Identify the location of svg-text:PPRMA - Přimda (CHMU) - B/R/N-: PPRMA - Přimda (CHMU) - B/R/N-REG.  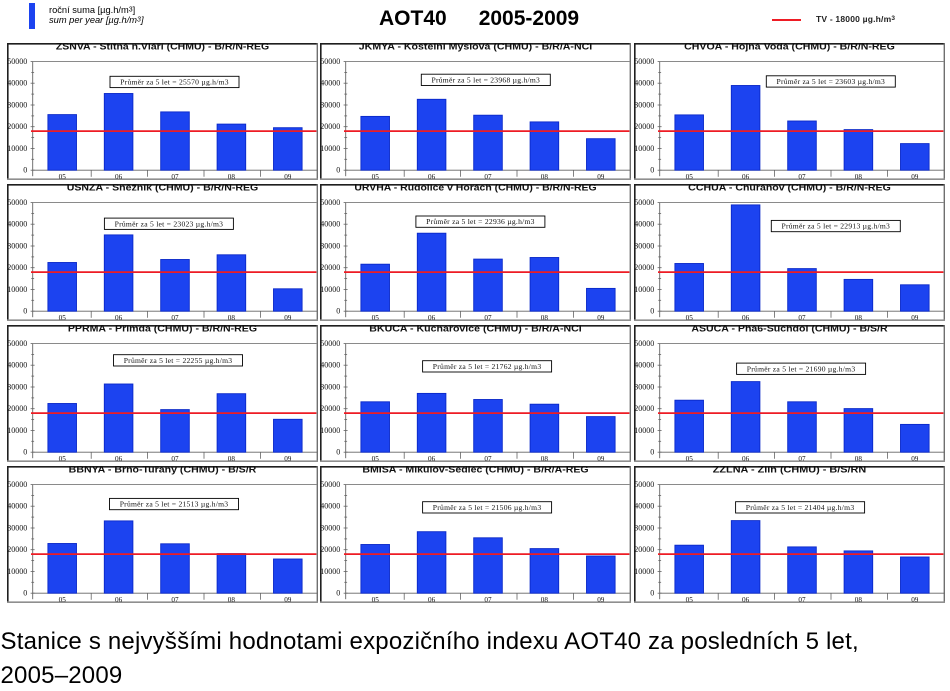
(162, 329).